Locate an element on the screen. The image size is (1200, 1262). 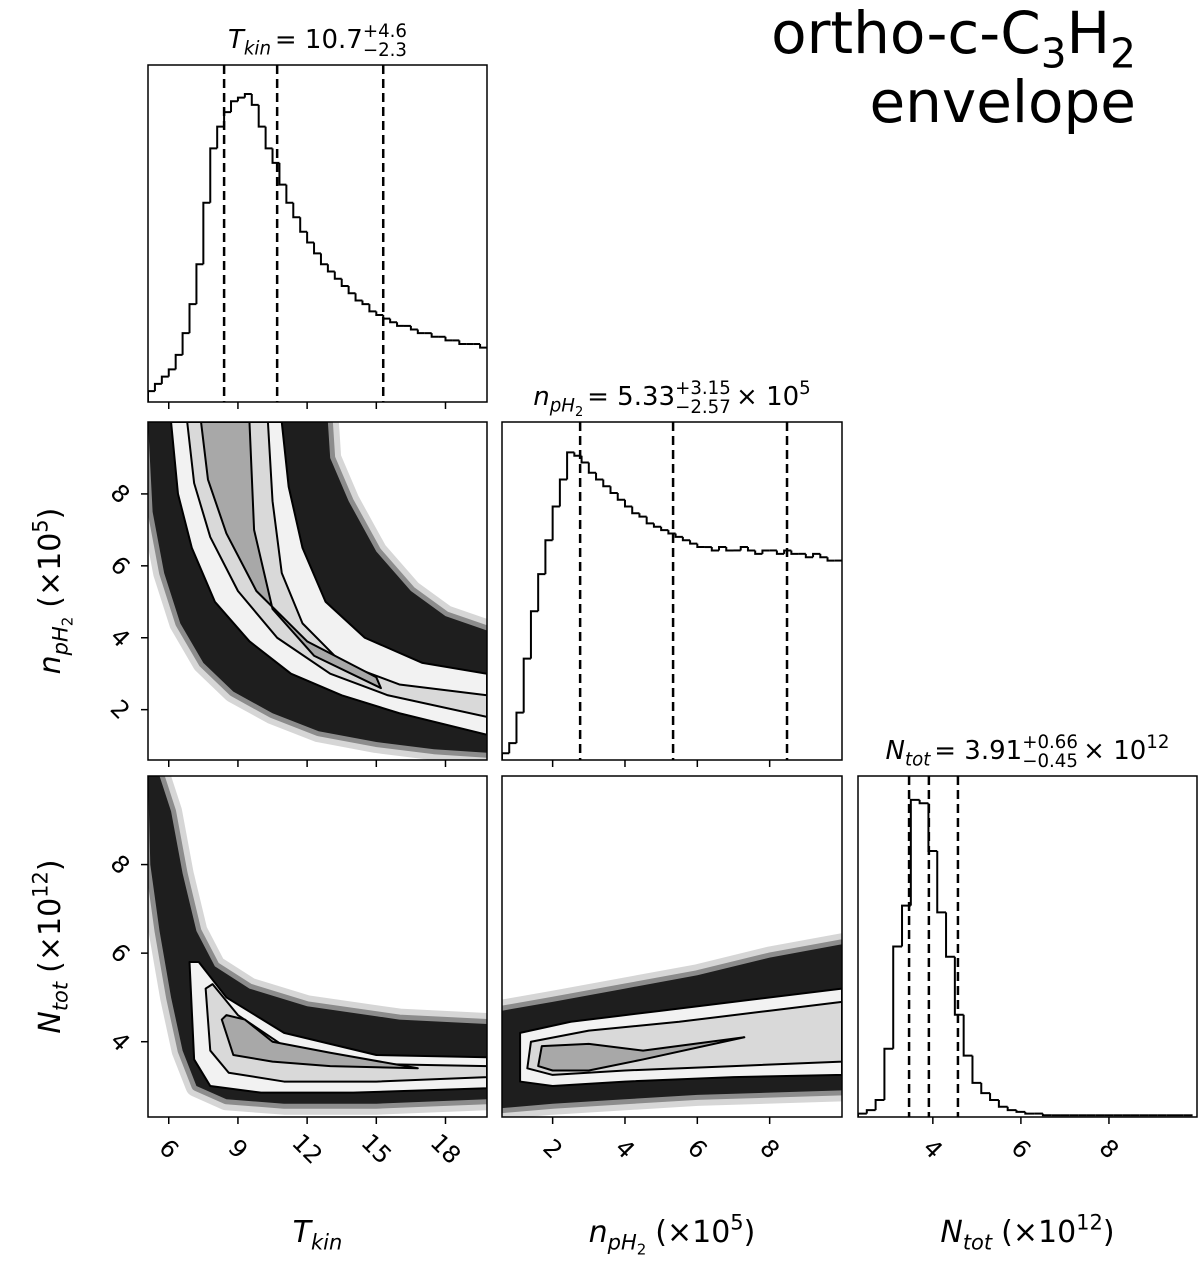
x-axis-label: n pH 2 (×10 5) is located at coordinates (672, 1234).